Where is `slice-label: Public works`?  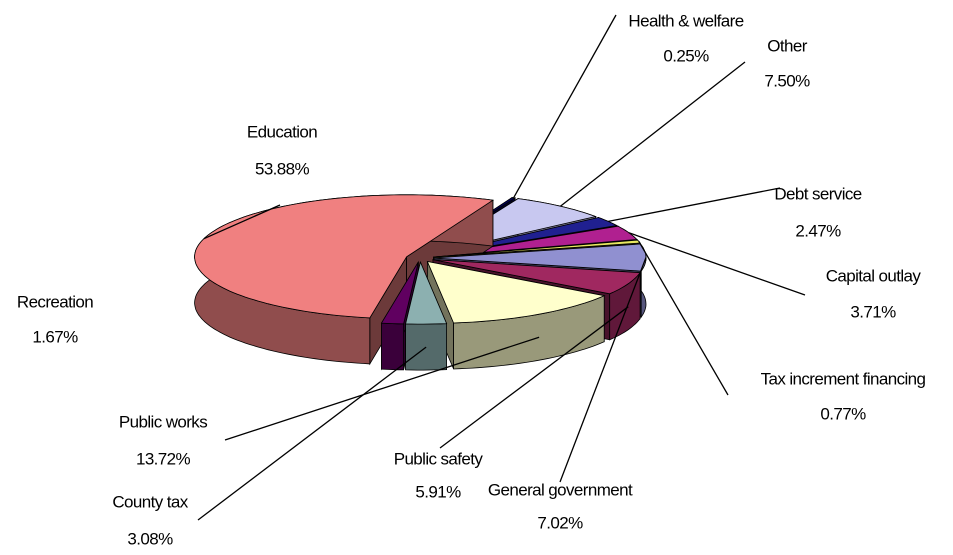
slice-label: Public works is located at coordinates (163, 421).